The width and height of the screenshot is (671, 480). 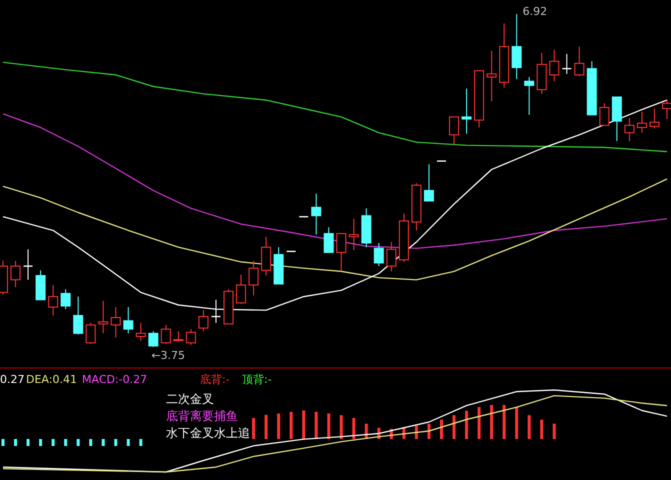 I want to click on annotation: 6.92, so click(x=535, y=11).